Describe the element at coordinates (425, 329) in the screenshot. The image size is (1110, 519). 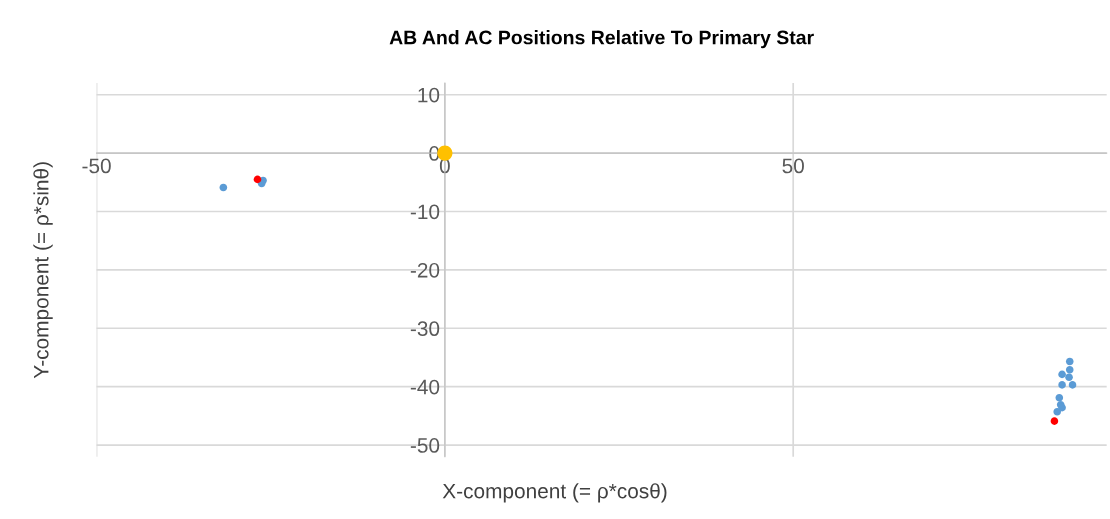
I see `y-tick-label: -30` at that location.